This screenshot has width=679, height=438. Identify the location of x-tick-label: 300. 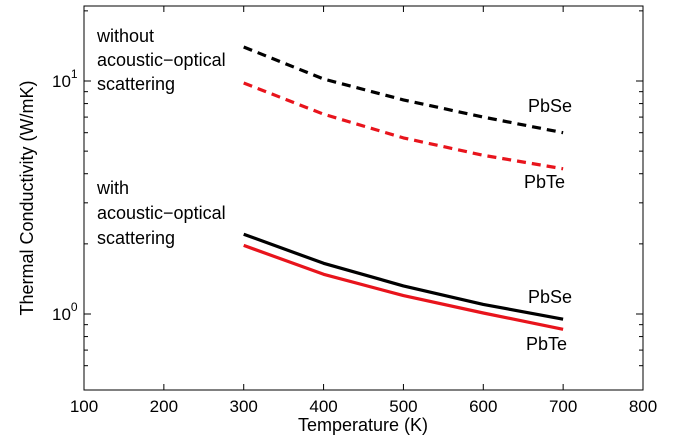
(244, 406).